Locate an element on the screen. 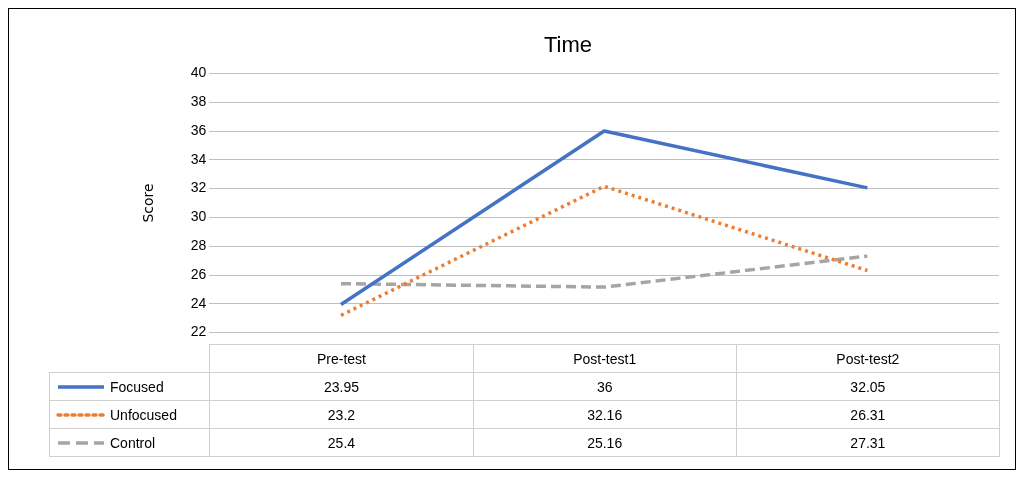 This screenshot has width=1024, height=478. x-tick-label: Post-test2 is located at coordinates (868, 358).